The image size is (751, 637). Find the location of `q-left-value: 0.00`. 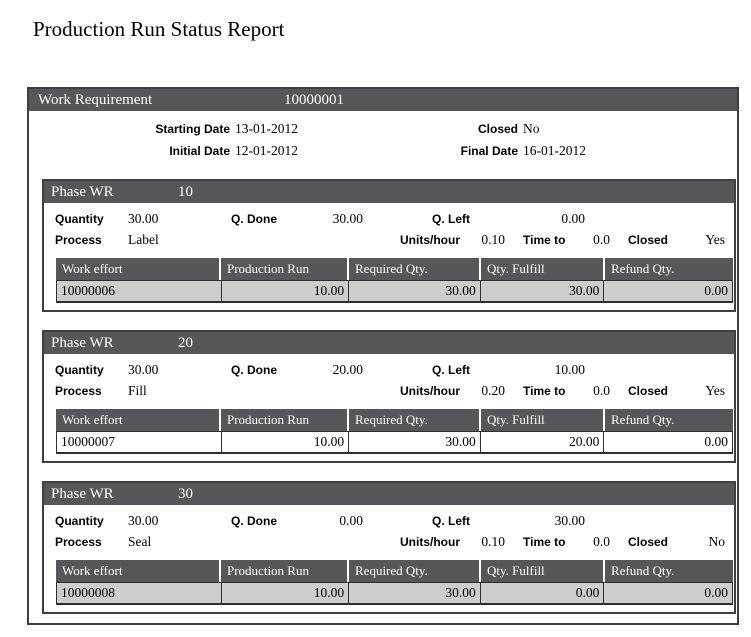

q-left-value: 0.00 is located at coordinates (573, 218).